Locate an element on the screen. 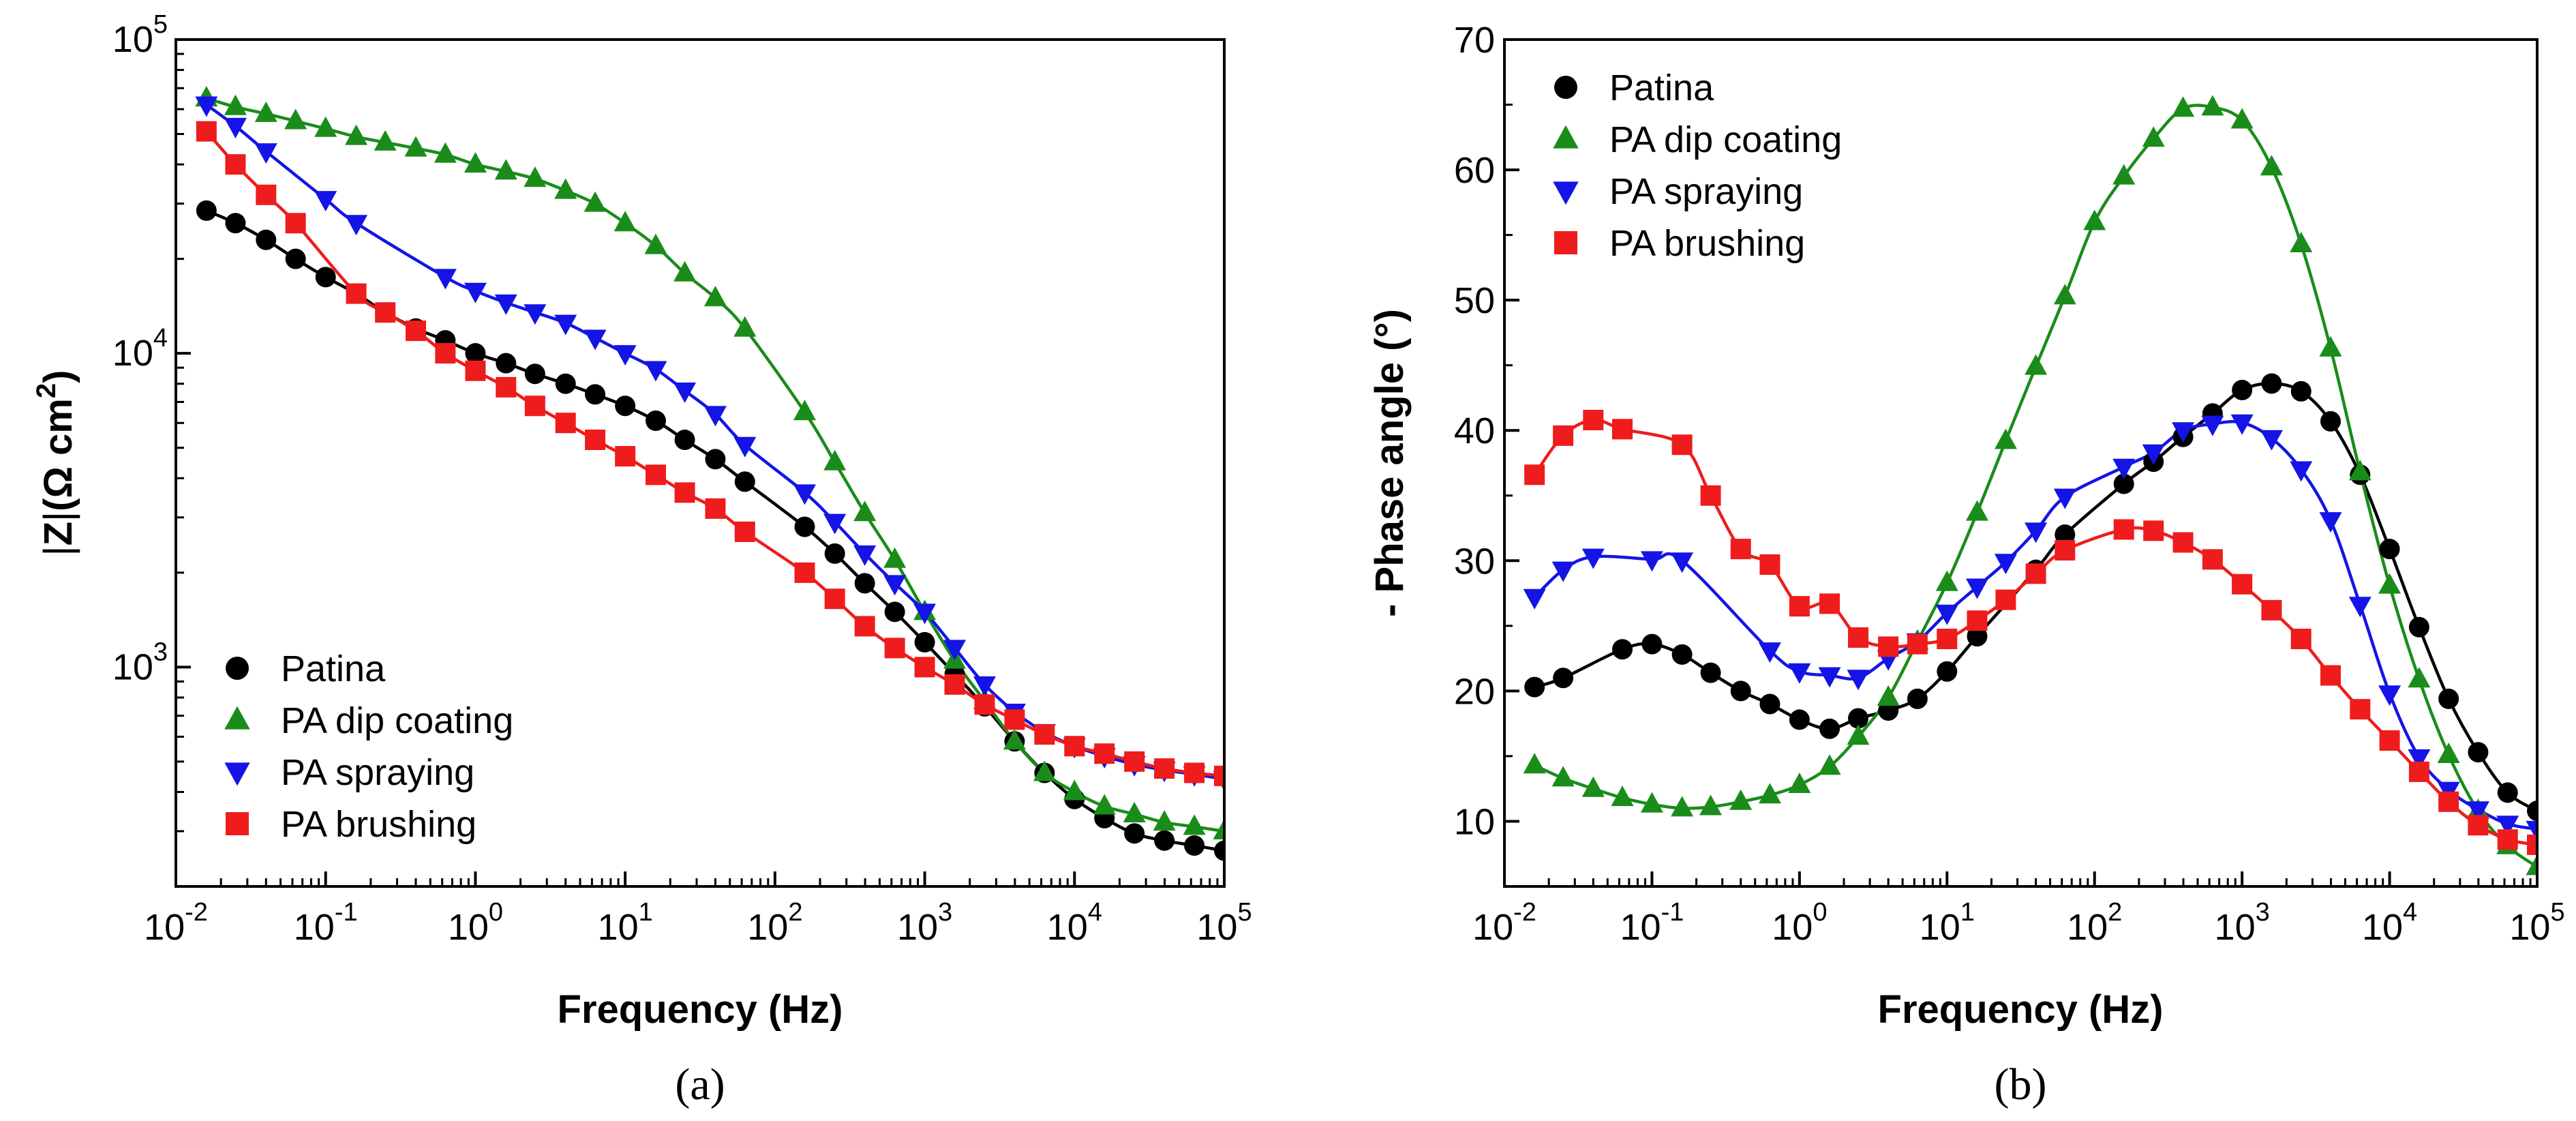 The height and width of the screenshot is (1121, 2576). a-y-tick-label: 10³ is located at coordinates (140, 662).